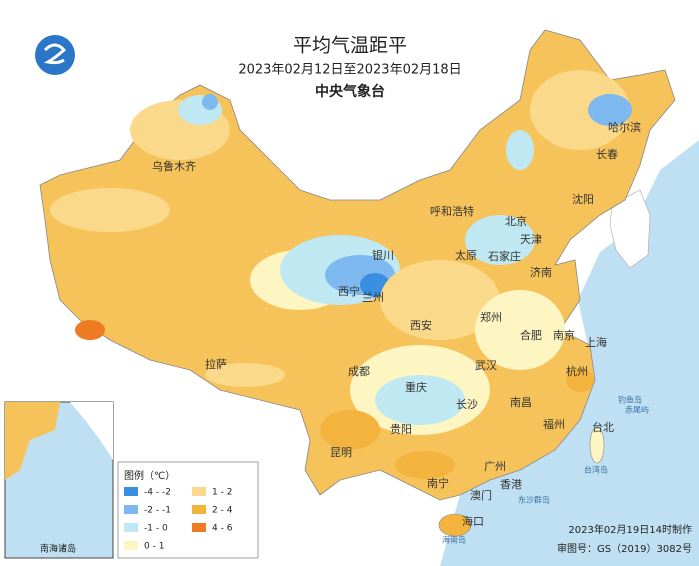 The image size is (699, 566). What do you see at coordinates (531, 335) in the screenshot?
I see `city-label: 合肥` at bounding box center [531, 335].